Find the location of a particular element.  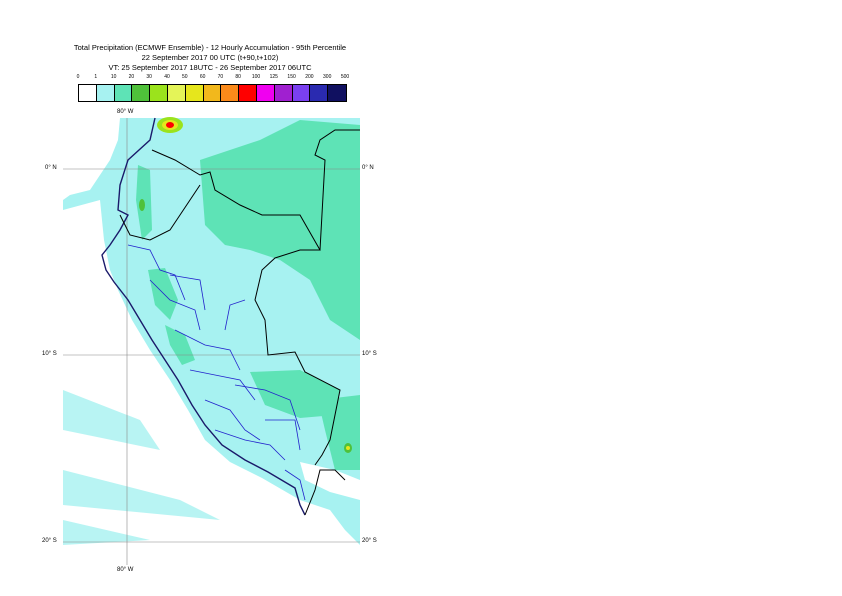

legend-tick: 100 is located at coordinates (256, 77).